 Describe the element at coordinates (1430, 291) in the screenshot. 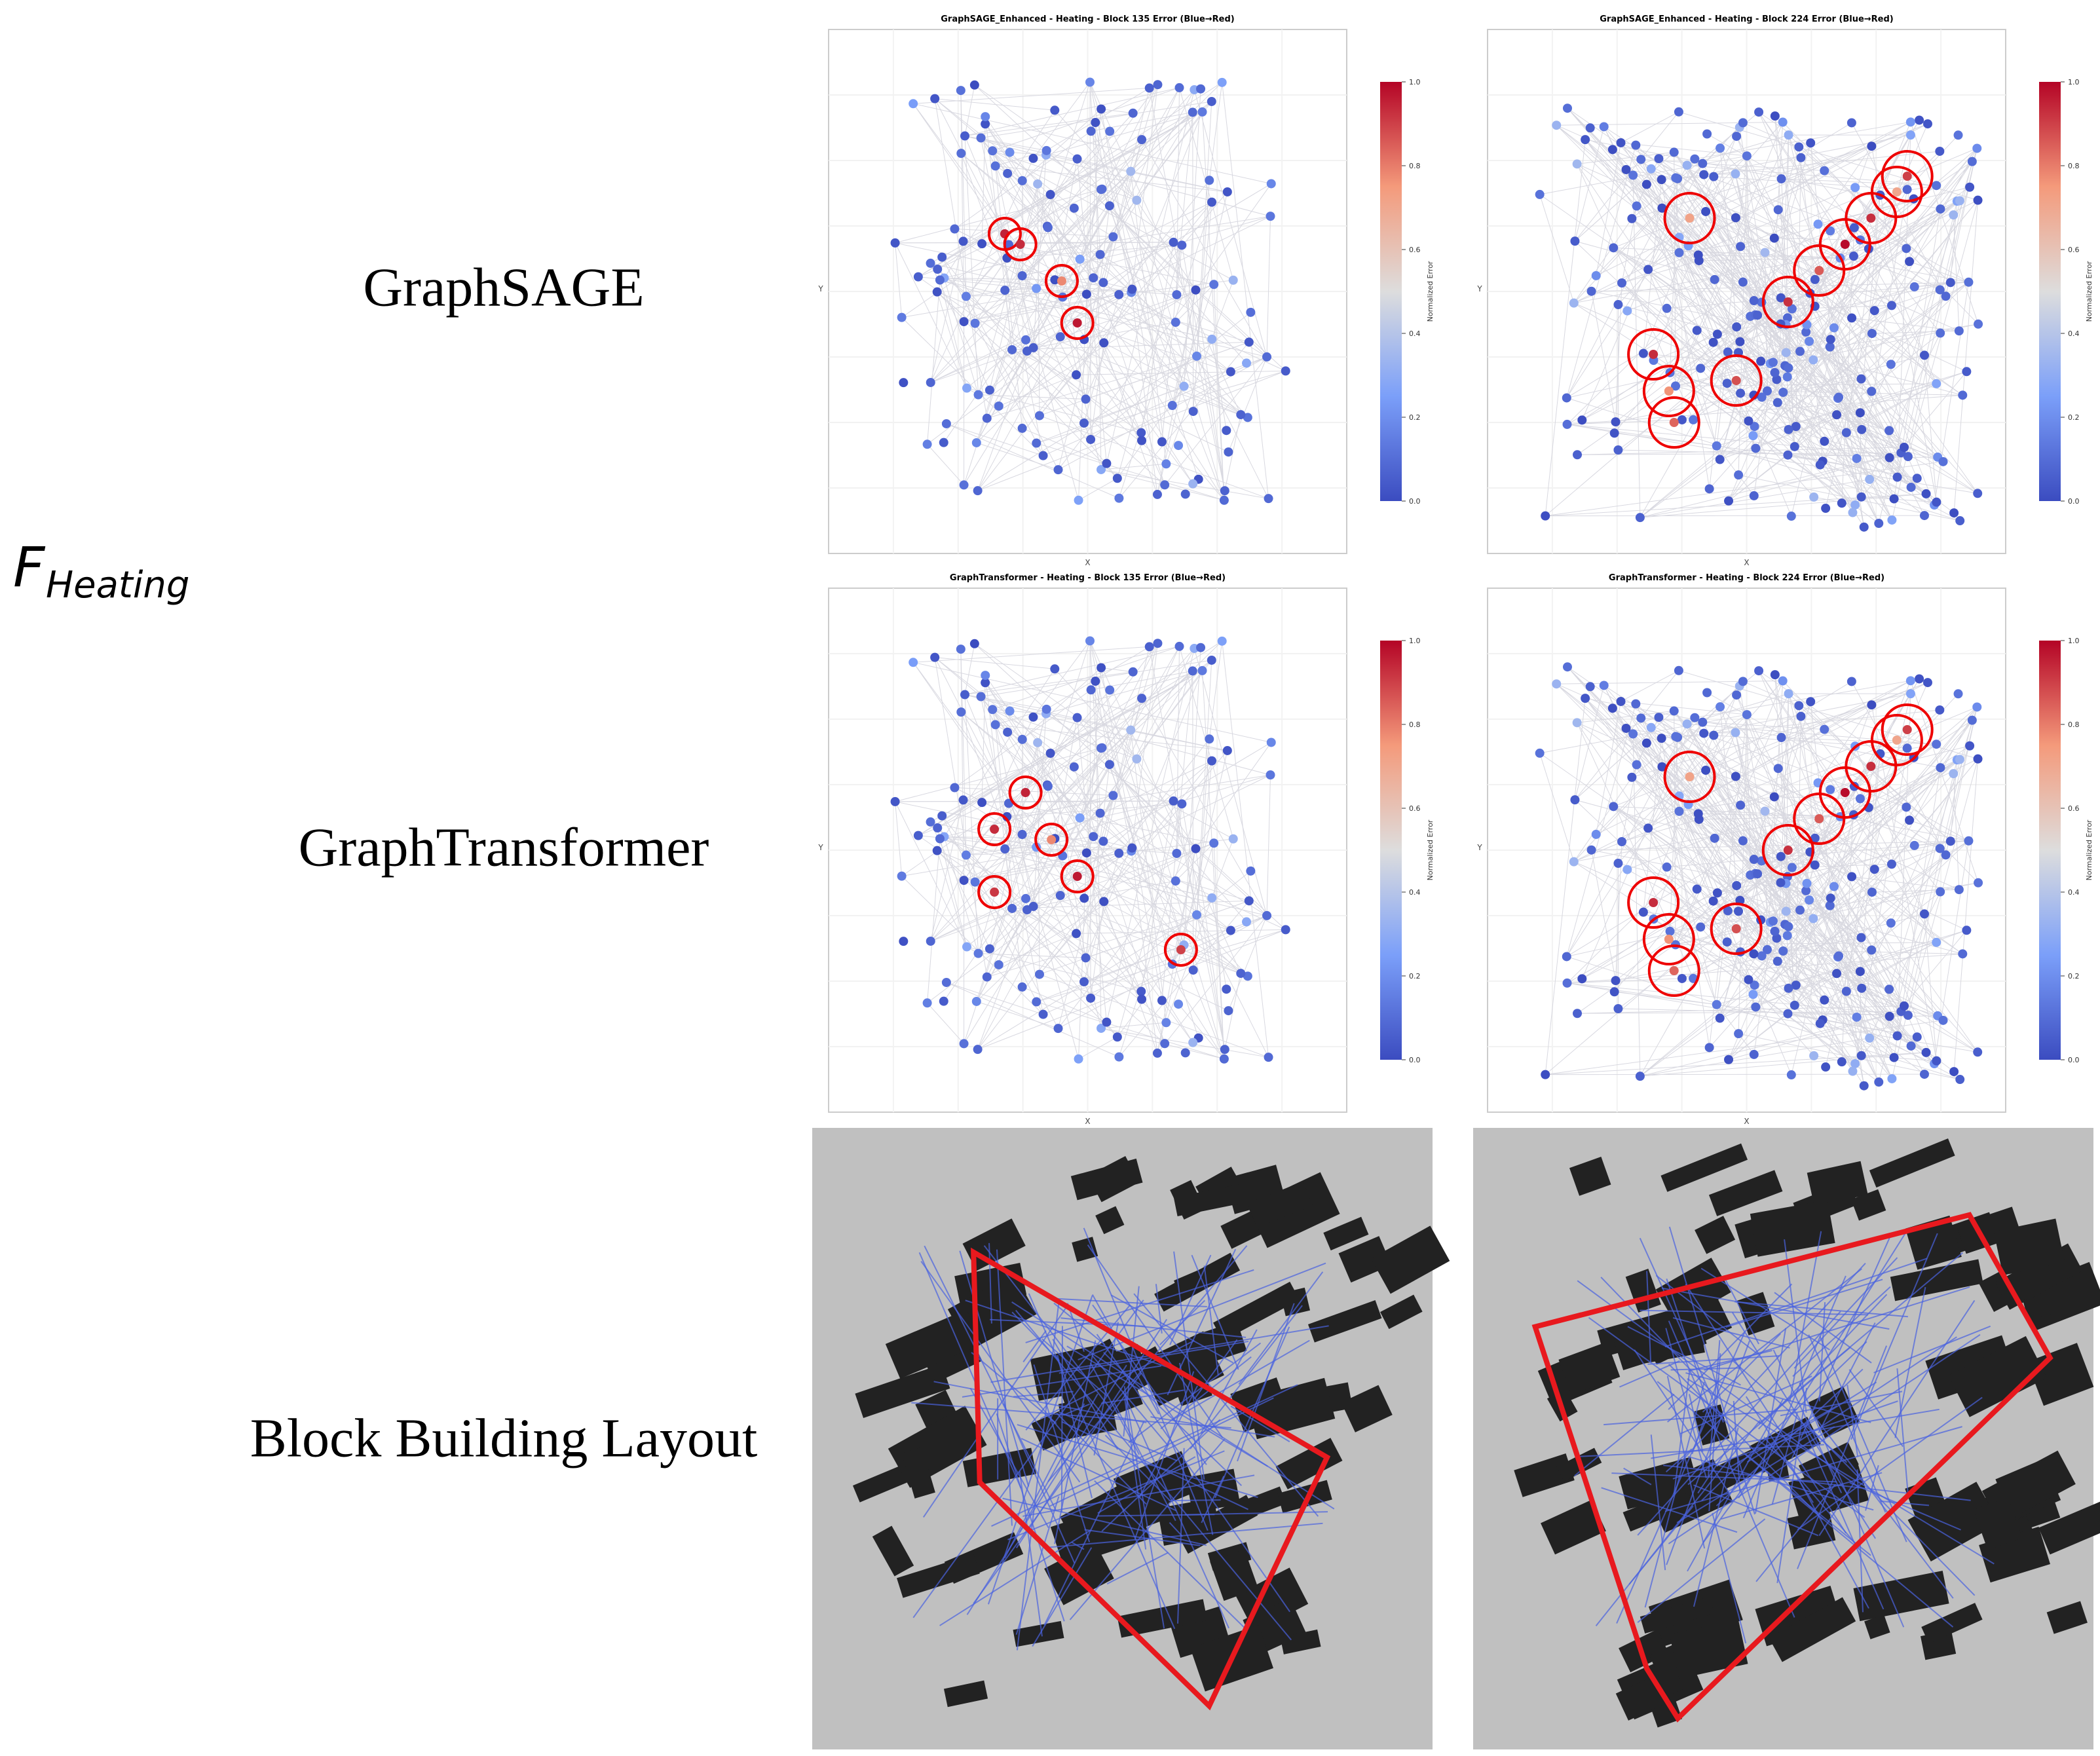

I see `colorbar-label: Normalized Error` at that location.